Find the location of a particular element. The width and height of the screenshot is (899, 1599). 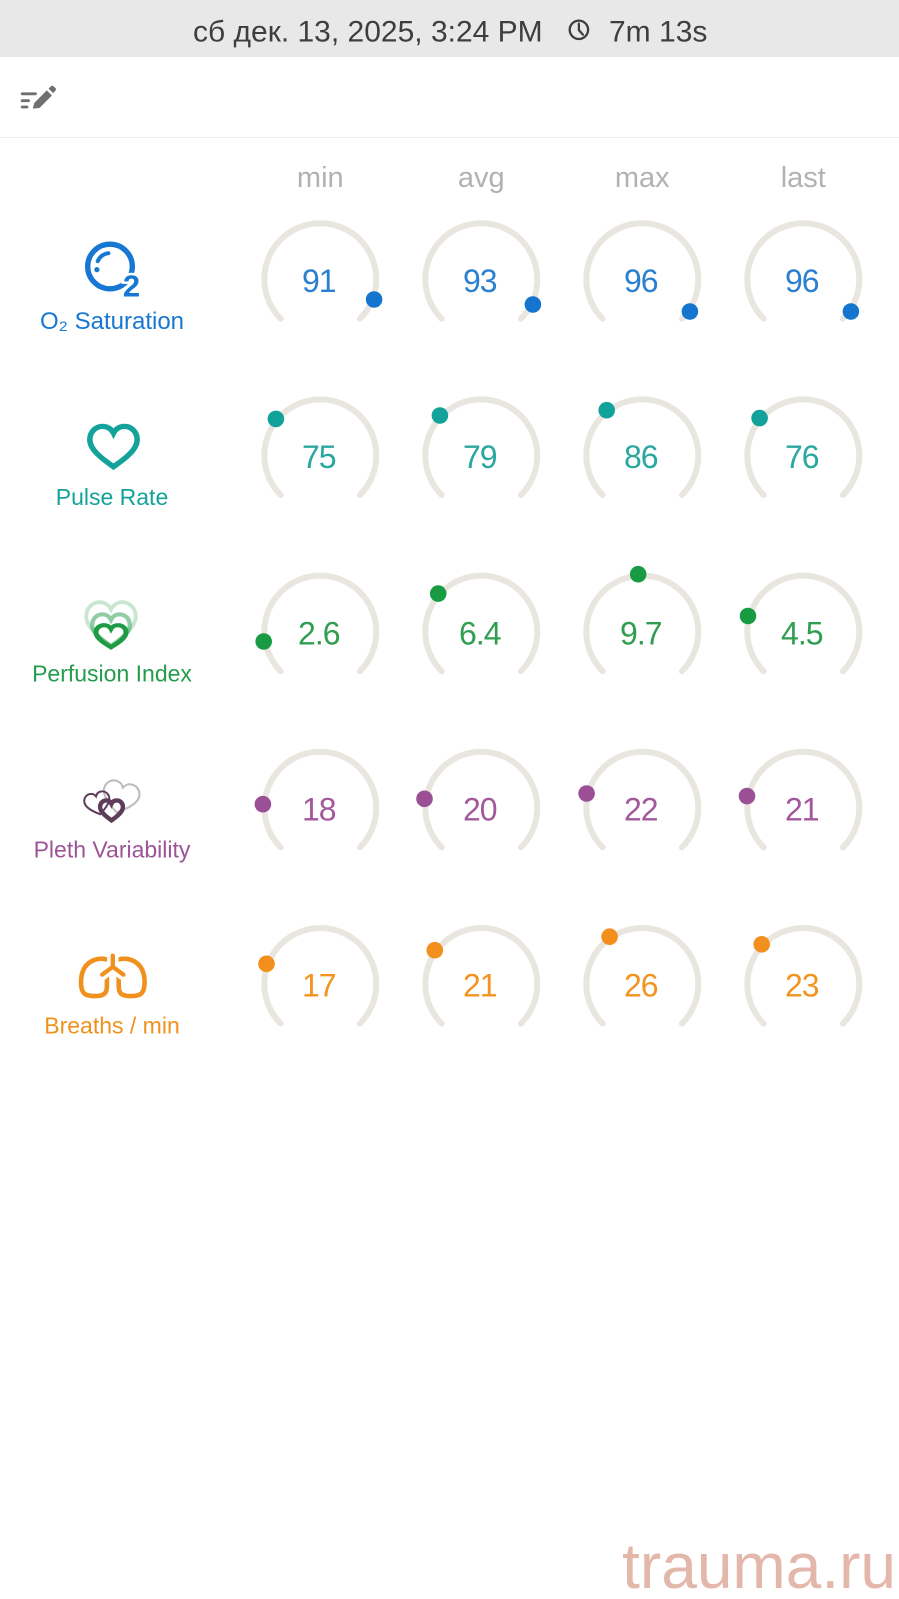

svg-text: 2 is located at coordinates (131, 286).